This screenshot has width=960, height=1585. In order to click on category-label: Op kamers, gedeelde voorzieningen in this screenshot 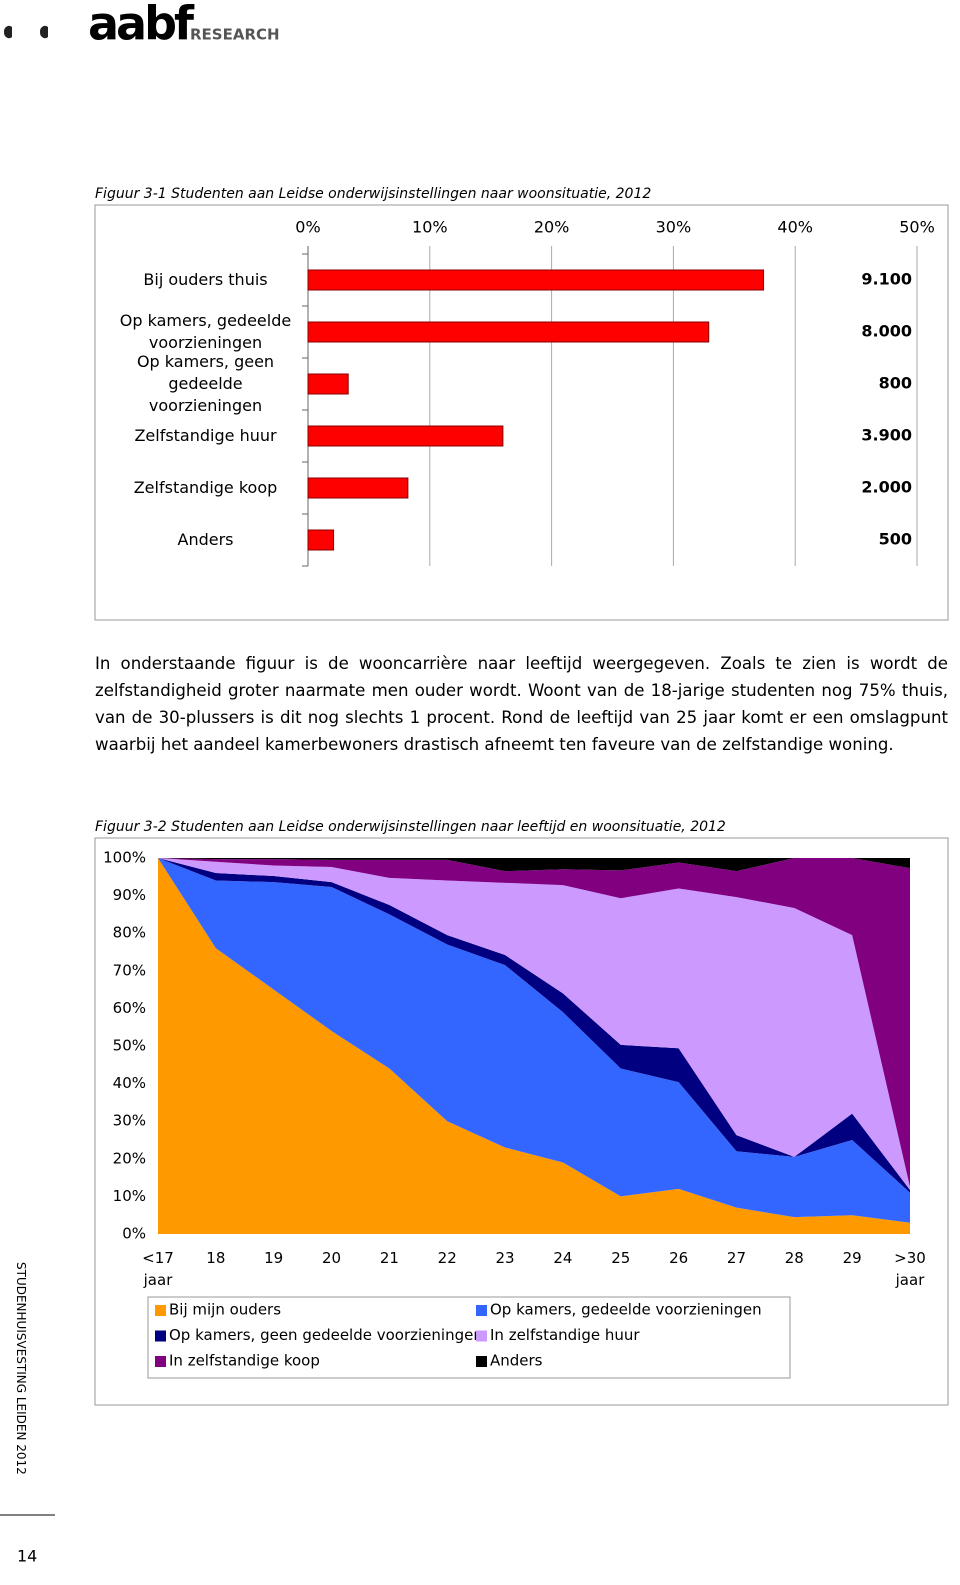, I will do `click(205, 331)`.